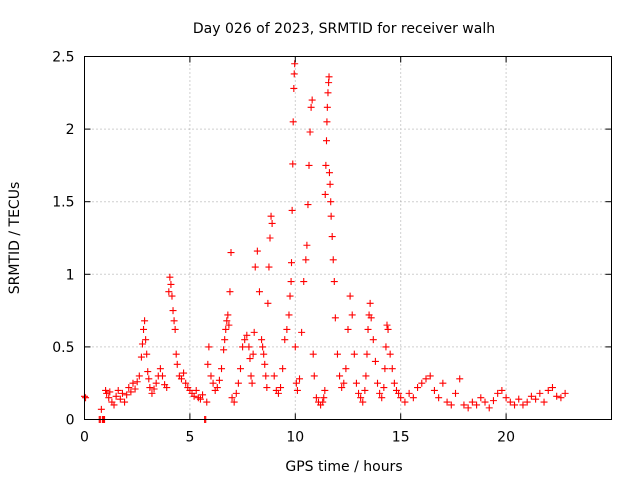  I want to click on y-tick-labels: 0 0.5 1 1.5 2 2.5, so click(63, 239).